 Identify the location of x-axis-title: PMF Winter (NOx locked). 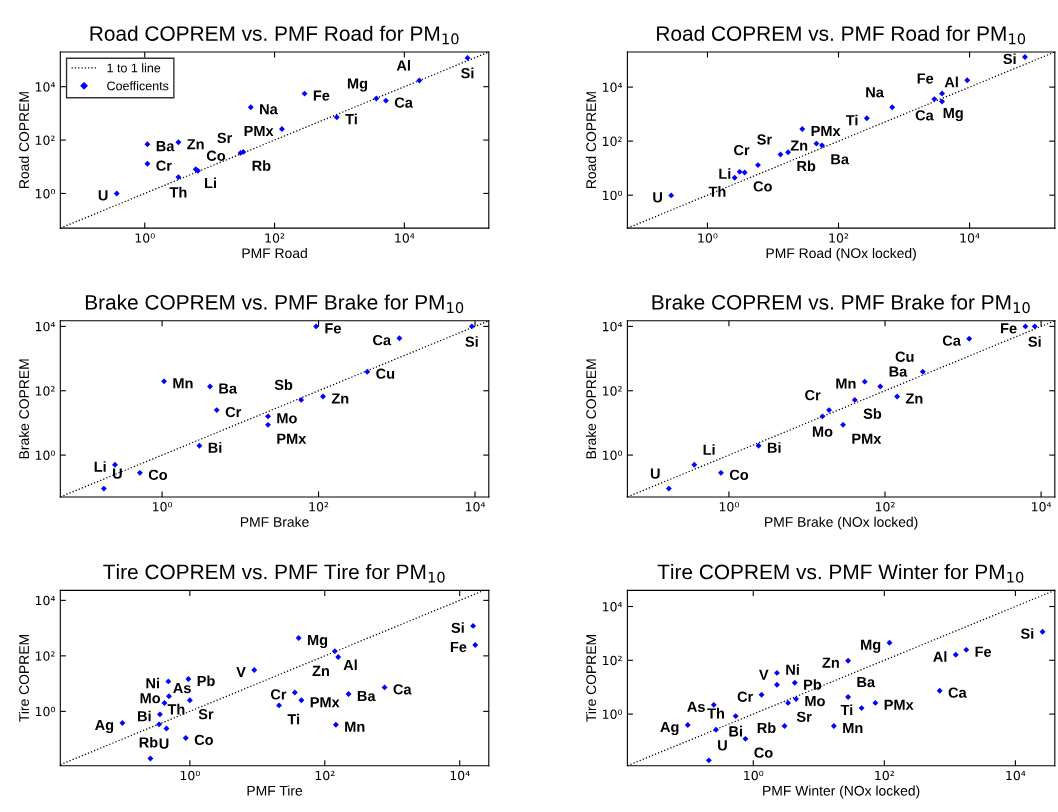
(841, 792).